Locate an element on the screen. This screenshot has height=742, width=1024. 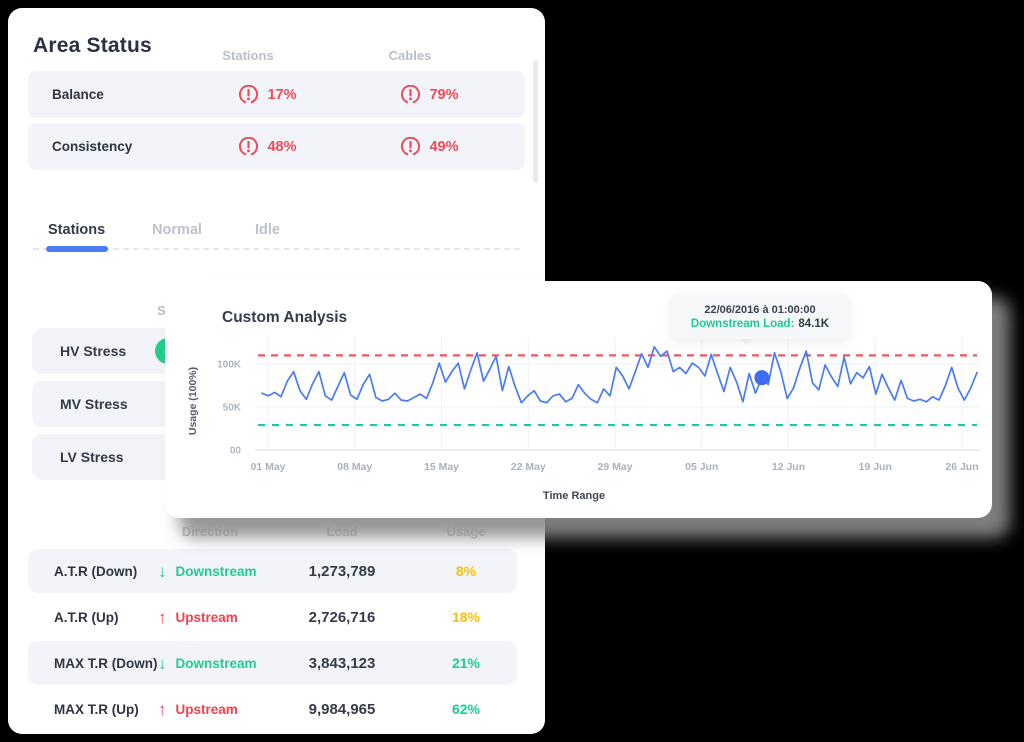
usage-value: 62% is located at coordinates (466, 709).